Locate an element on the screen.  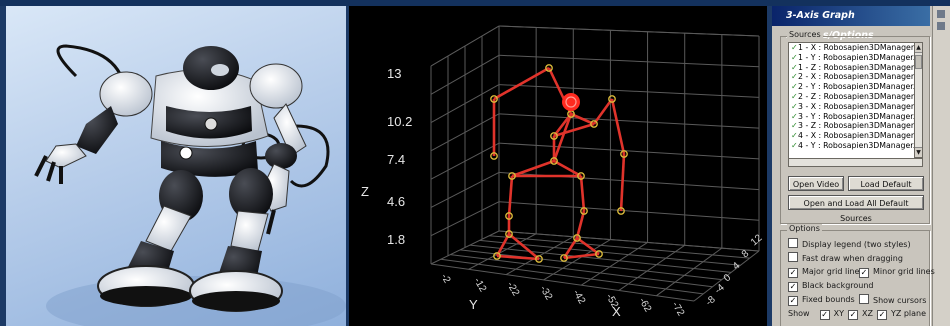
source-label: 1 - X : Robosapien3DManager.m is located at coordinates (858, 47).